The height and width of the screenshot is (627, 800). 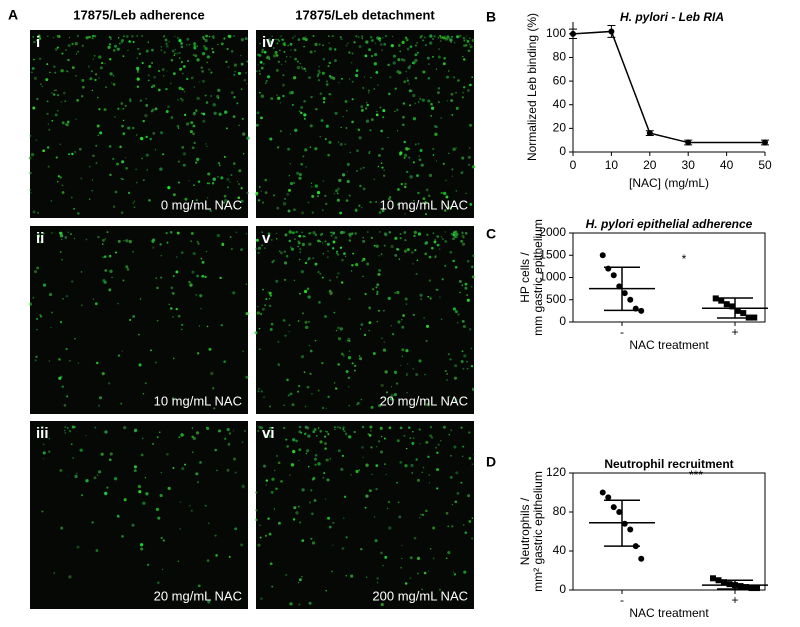 What do you see at coordinates (727, 165) in the screenshot?
I see `x-tick-label: 40` at bounding box center [727, 165].